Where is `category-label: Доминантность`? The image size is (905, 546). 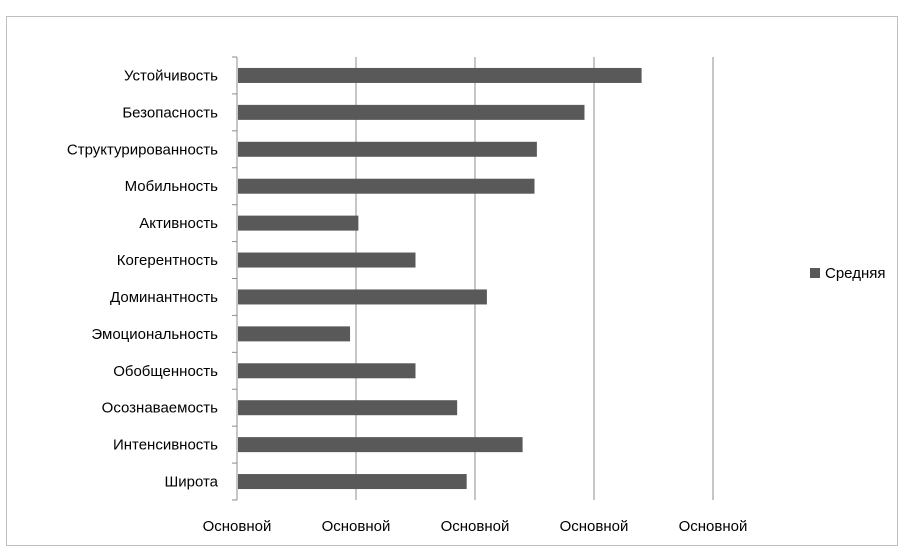 category-label: Доминантность is located at coordinates (164, 297).